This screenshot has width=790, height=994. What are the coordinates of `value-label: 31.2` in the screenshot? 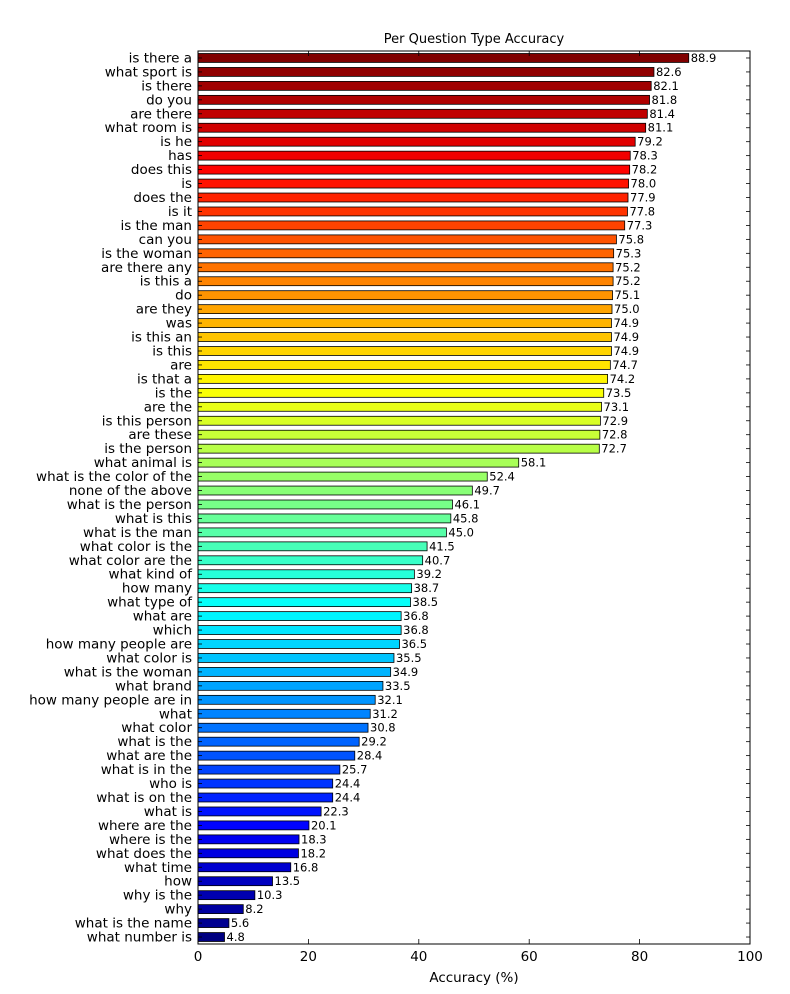 It's located at (385, 714).